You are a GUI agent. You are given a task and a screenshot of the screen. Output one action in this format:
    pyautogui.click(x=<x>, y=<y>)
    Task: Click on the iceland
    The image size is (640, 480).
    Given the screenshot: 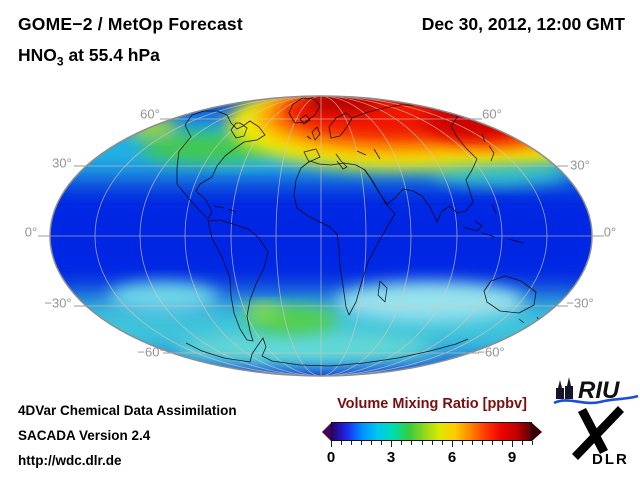 What is the action you would take?
    pyautogui.click(x=305, y=119)
    